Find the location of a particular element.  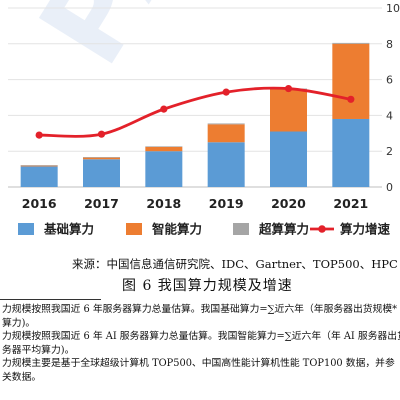

footnote-line: 关数据。 is located at coordinates (22, 377).